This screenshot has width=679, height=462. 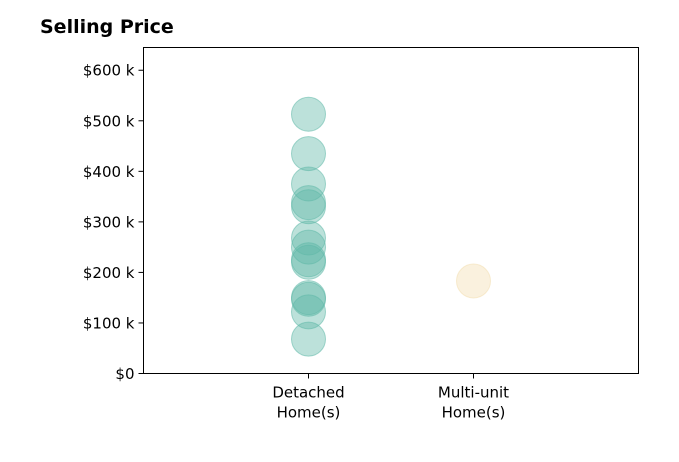 What do you see at coordinates (107, 27) in the screenshot?
I see `chart-title: Selling Price` at bounding box center [107, 27].